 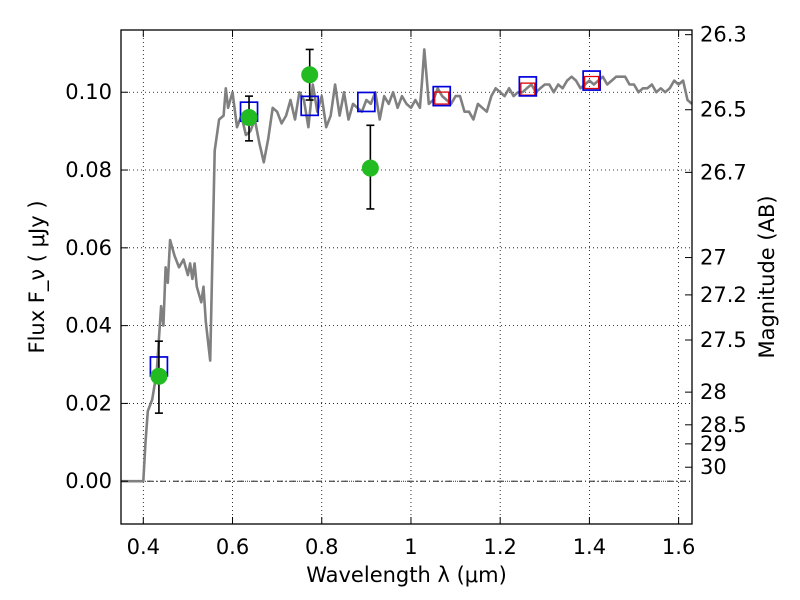 I want to click on x-tick-label: 1.2, so click(x=499, y=547).